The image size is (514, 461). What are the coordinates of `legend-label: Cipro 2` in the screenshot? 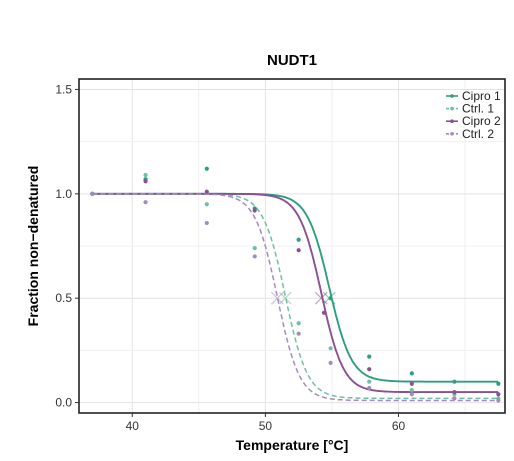 It's located at (481, 121).